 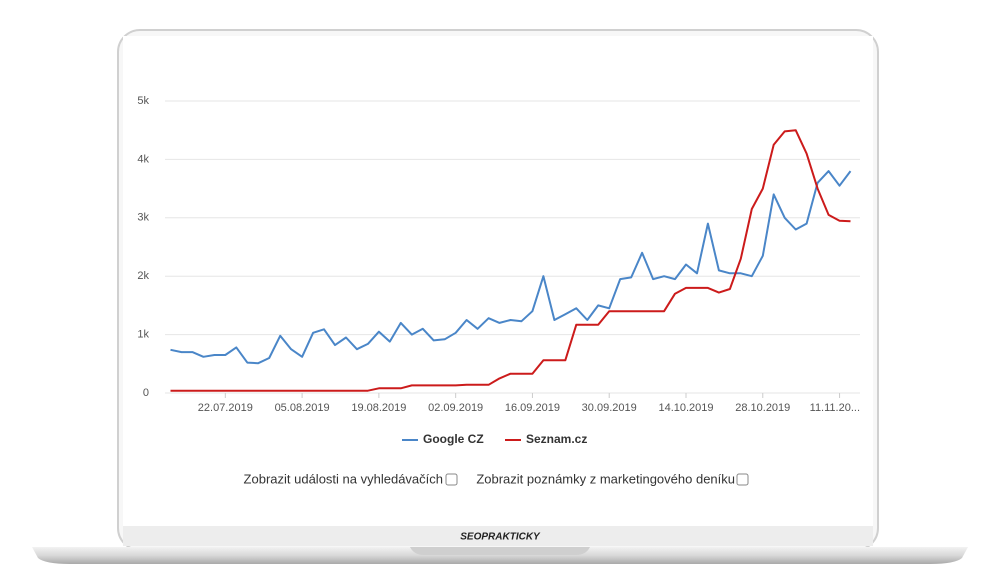 What do you see at coordinates (143, 276) in the screenshot?
I see `y-tick-label: 2k` at bounding box center [143, 276].